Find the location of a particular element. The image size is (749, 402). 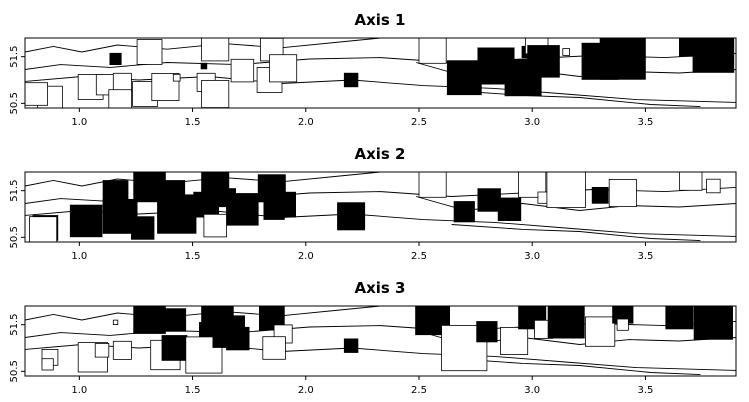

panel-title: Axis 1 is located at coordinates (379, 20).